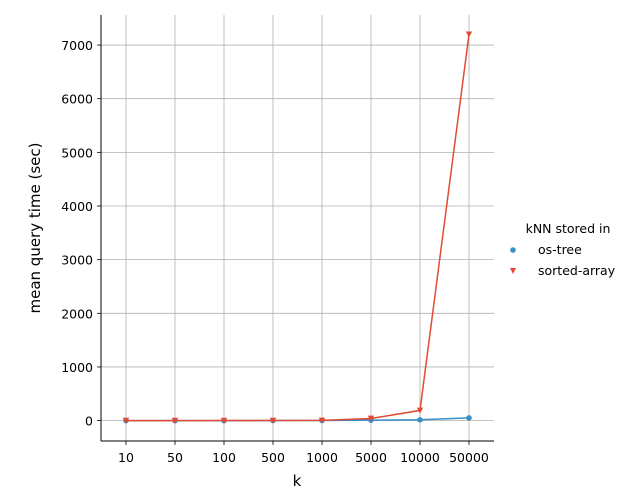 The width and height of the screenshot is (635, 500). I want to click on y-tick-label: 7000, so click(77, 45).